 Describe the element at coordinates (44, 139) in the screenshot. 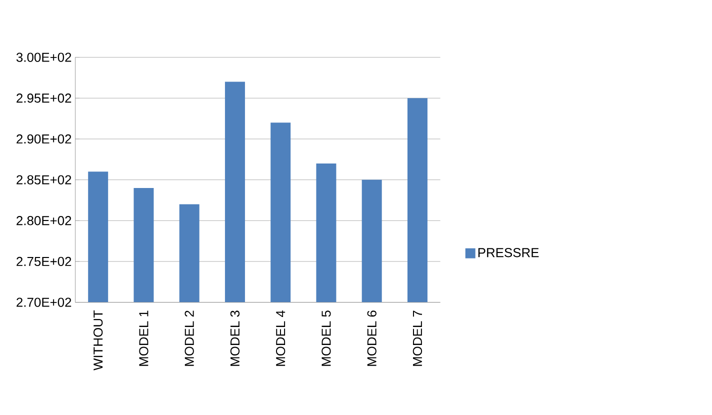

I see `y-tick-label: 2.90E+02` at that location.